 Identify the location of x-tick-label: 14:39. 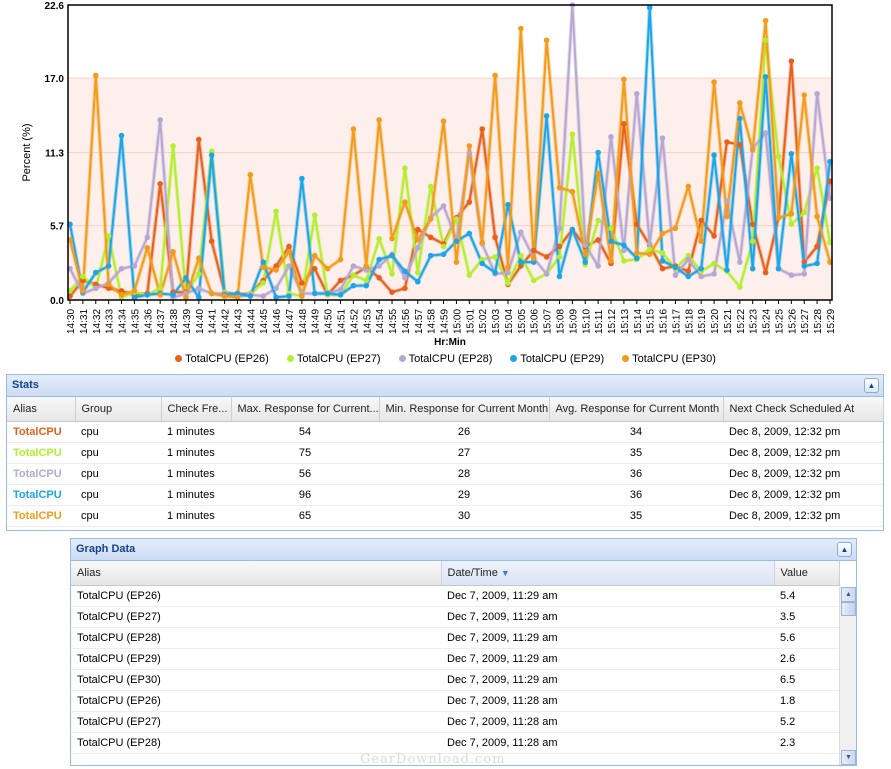
(187, 321).